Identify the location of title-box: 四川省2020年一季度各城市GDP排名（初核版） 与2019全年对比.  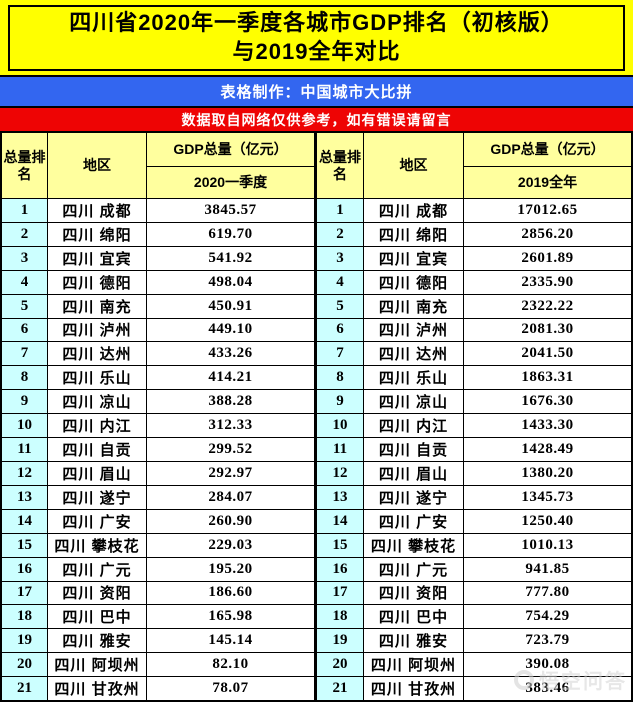
(316, 38).